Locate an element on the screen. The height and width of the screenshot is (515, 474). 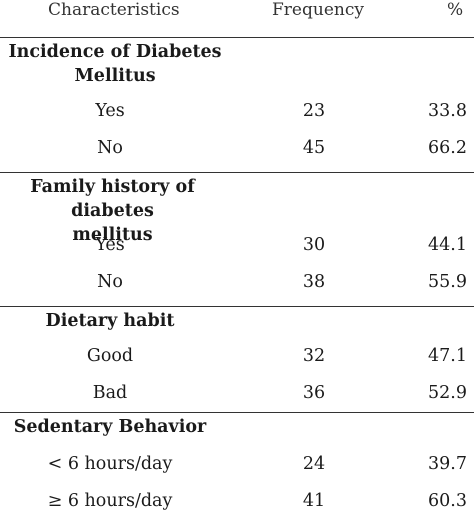
header-frequency: Frequency is located at coordinates (318, 10).